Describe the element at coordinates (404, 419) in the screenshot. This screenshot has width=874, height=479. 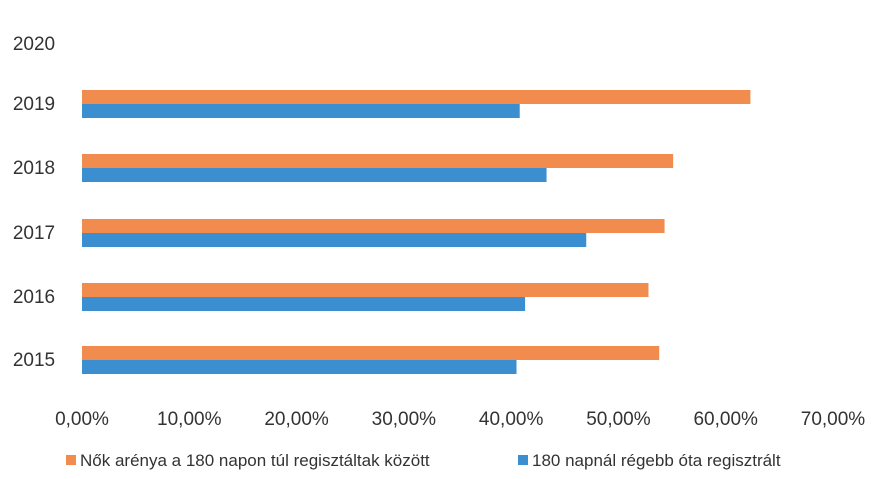
I see `x-tick-label: 30,00%` at that location.